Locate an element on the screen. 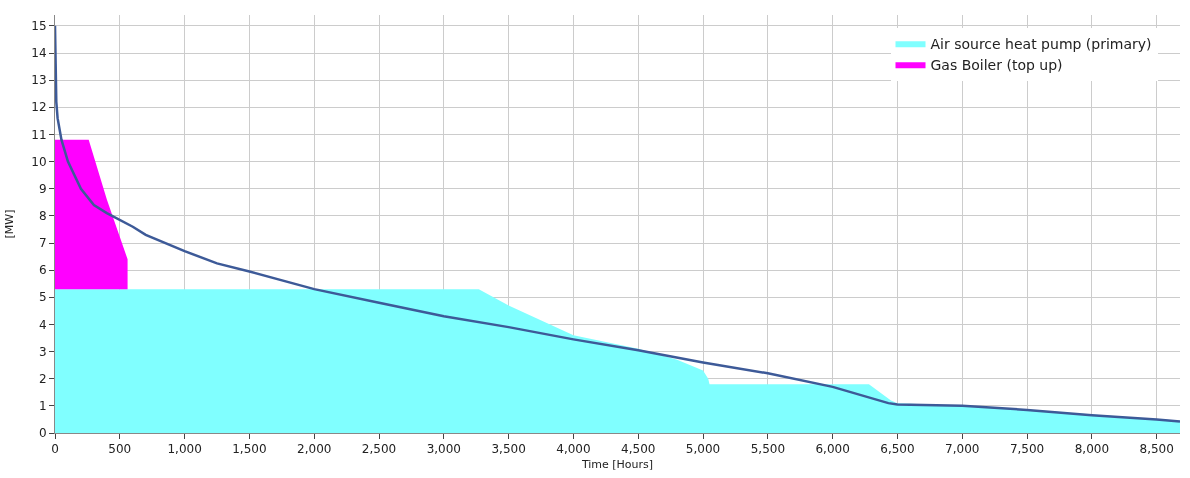 The width and height of the screenshot is (1190, 478). x-tick-label: 6,500 is located at coordinates (897, 449).